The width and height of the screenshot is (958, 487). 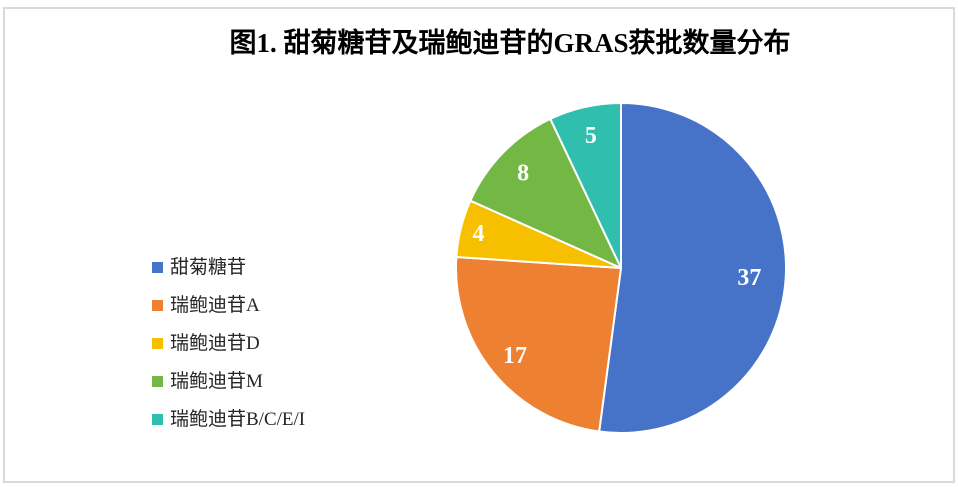 I want to click on pie-slice-value: 4, so click(x=479, y=234).